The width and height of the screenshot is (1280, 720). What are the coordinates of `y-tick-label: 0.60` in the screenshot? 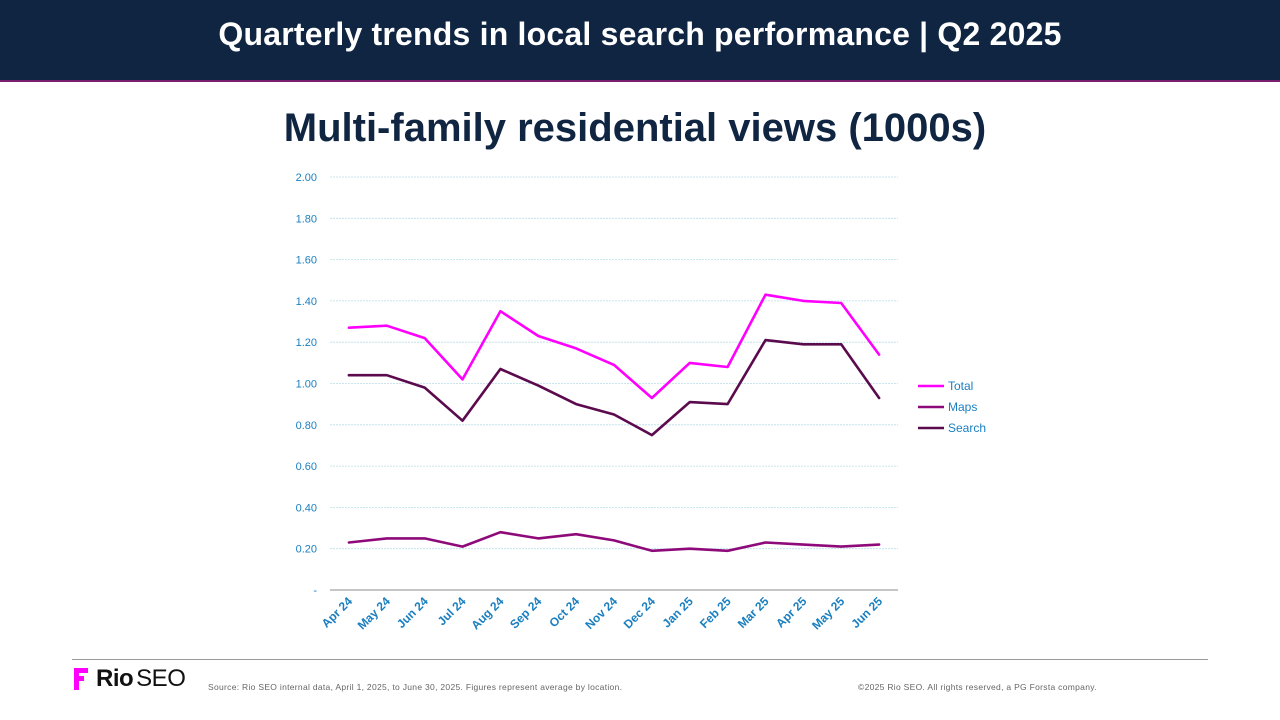 It's located at (306, 467).